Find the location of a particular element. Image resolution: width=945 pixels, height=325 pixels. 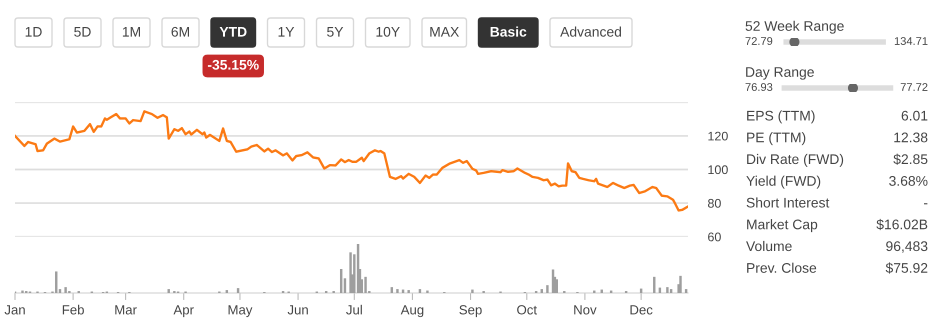

category-label: 1D is located at coordinates (34, 32).